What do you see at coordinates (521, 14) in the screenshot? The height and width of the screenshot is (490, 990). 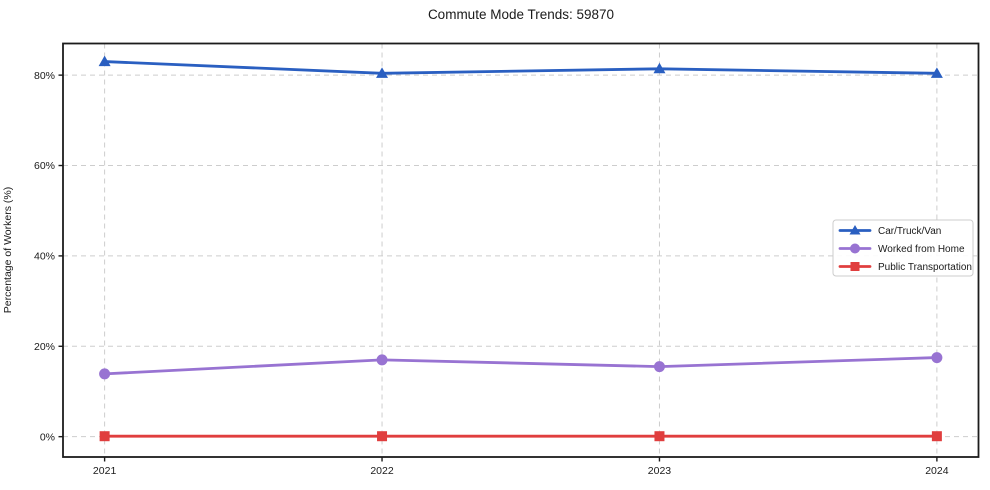 I see `chart-title: Commute Mode Trends: 59870` at bounding box center [521, 14].